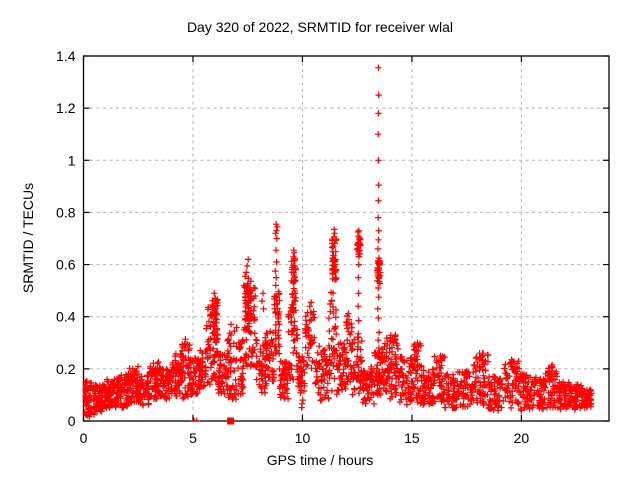 The width and height of the screenshot is (640, 480). I want to click on y-tick-label: 0, so click(72, 421).